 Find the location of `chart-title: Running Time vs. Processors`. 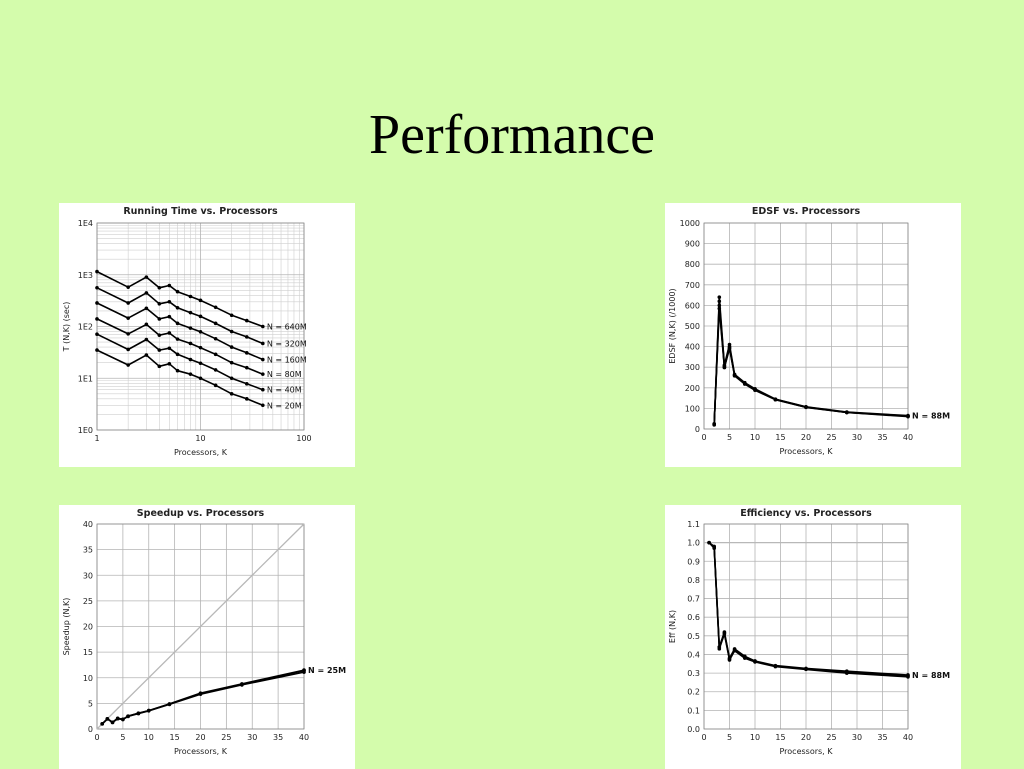

chart-title: Running Time vs. Processors is located at coordinates (200, 211).